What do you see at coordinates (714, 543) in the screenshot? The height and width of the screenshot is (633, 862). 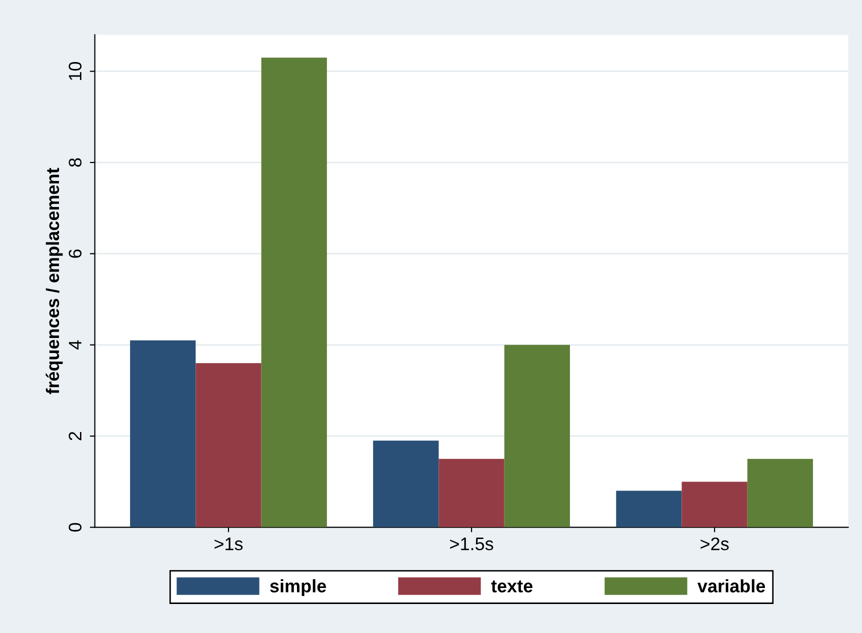 I see `x-tick-label: >2s` at bounding box center [714, 543].